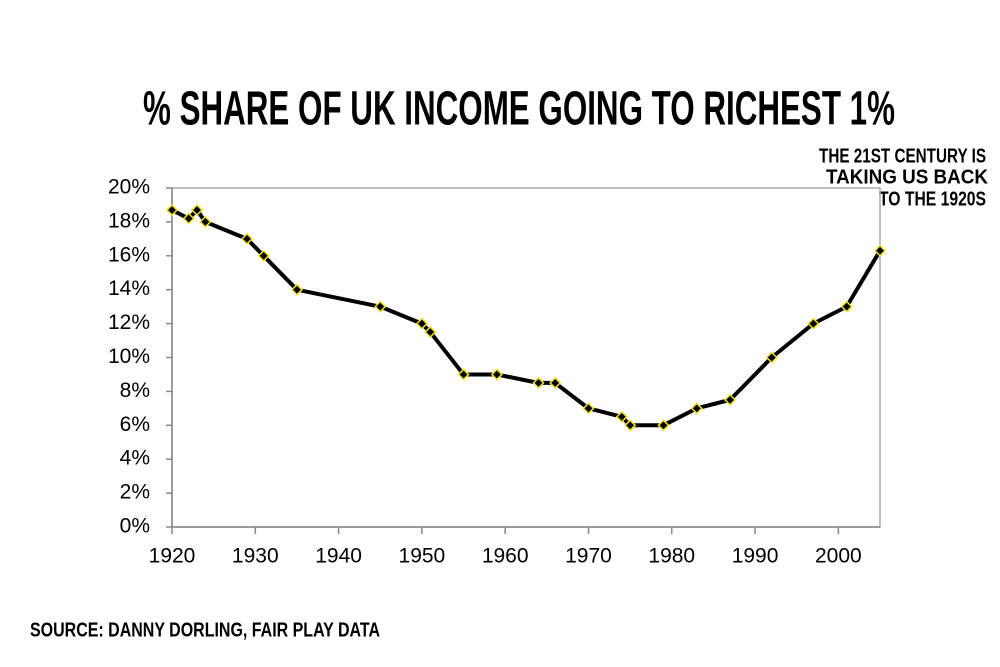  Describe the element at coordinates (422, 556) in the screenshot. I see `x-tick-label: 1950` at that location.